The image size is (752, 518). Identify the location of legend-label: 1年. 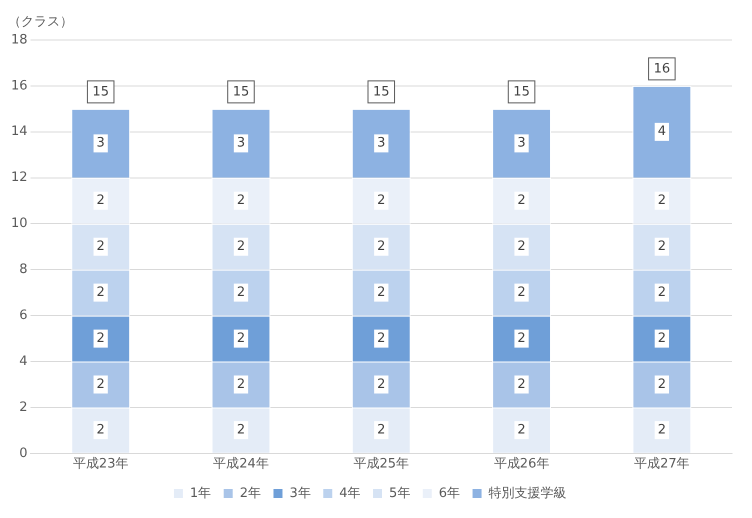
(201, 493).